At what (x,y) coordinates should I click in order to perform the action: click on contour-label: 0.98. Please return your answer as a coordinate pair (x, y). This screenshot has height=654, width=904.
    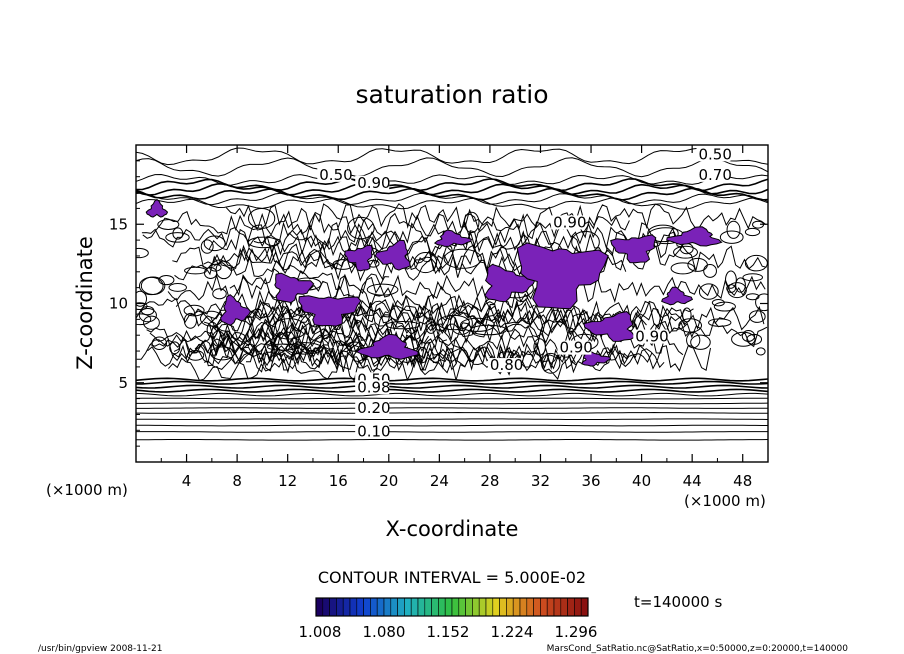
    Looking at the image, I should click on (373, 387).